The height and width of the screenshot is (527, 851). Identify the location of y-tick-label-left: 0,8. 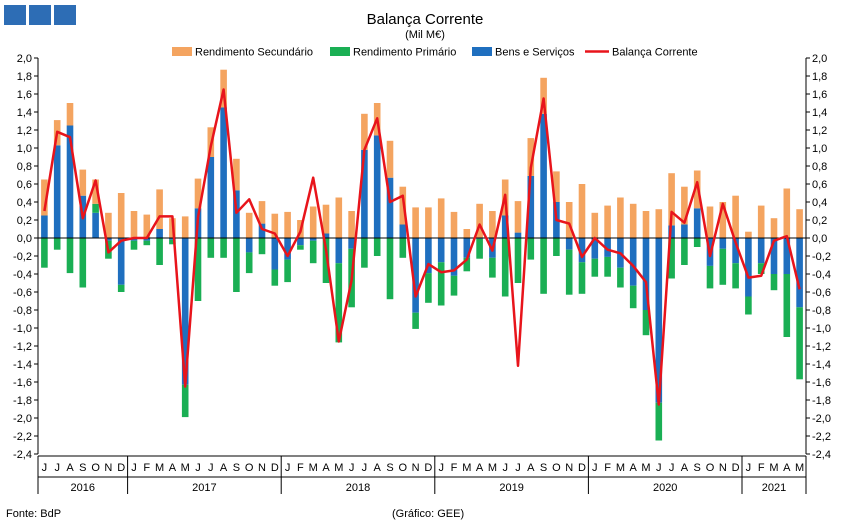
(24, 167).